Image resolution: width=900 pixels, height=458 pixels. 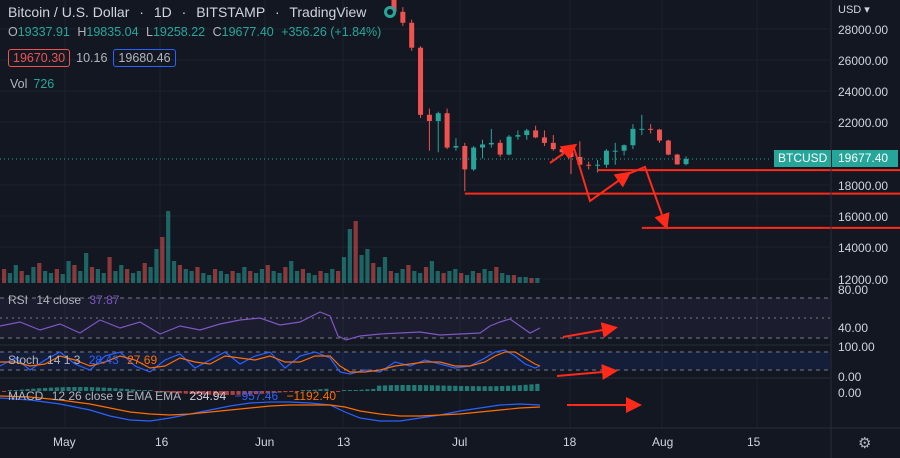 I want to click on symbol-price-tag: BTCUSD, so click(x=803, y=158).